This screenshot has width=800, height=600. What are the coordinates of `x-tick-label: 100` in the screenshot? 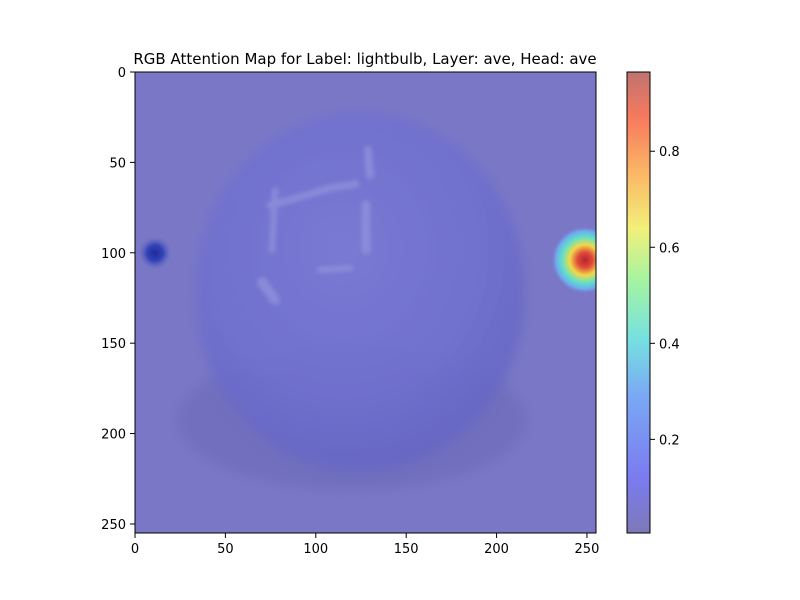 It's located at (315, 549).